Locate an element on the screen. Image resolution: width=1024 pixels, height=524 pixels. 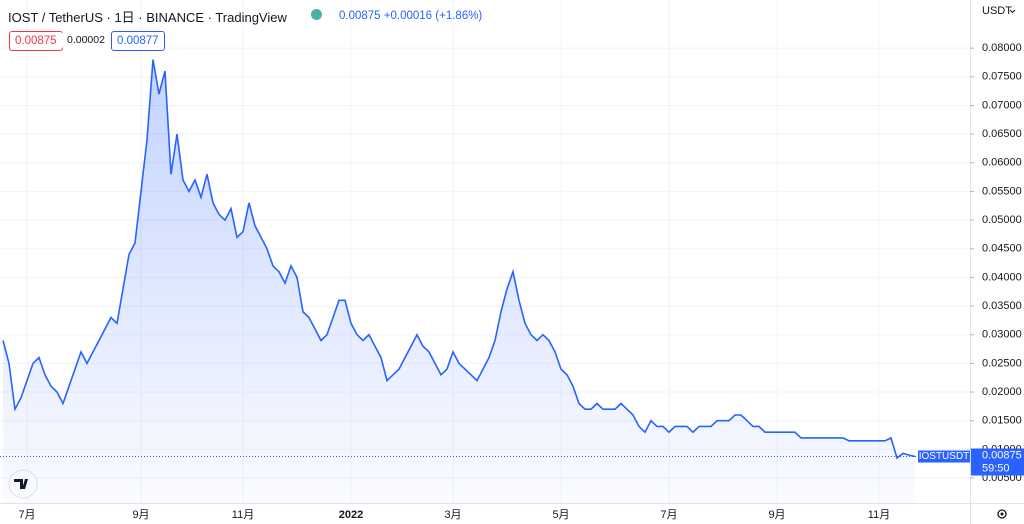
last-price: 0.00875 is located at coordinates (360, 16).